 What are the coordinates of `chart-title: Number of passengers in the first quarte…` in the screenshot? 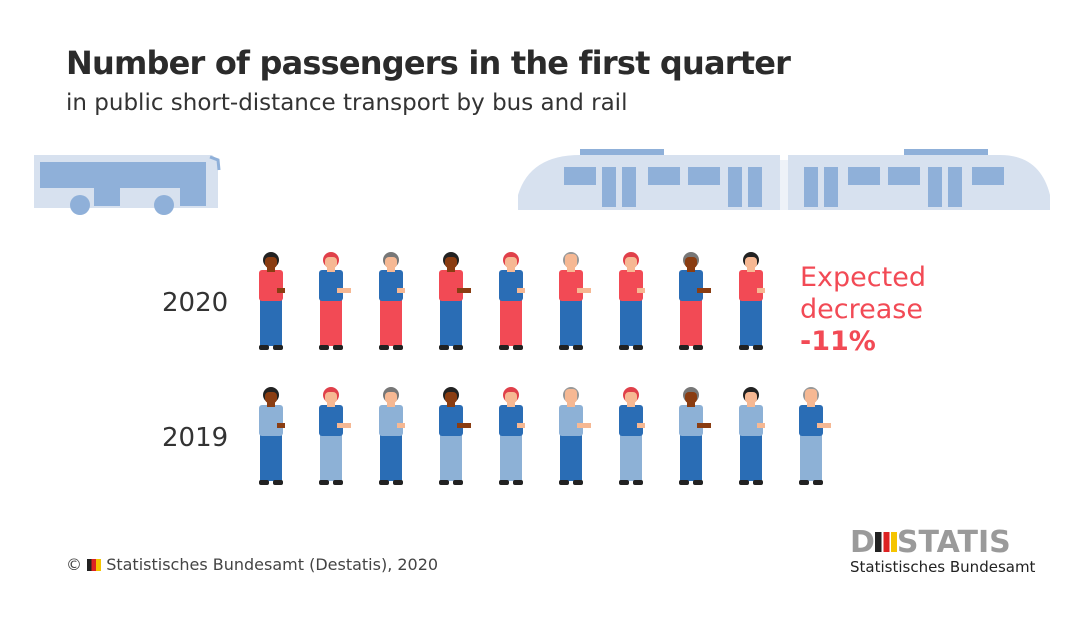 It's located at (428, 63).